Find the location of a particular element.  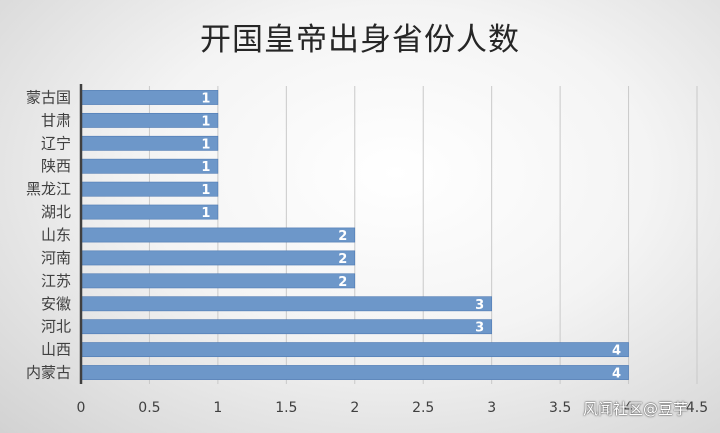

x-tick-label: 2.5 is located at coordinates (423, 408).